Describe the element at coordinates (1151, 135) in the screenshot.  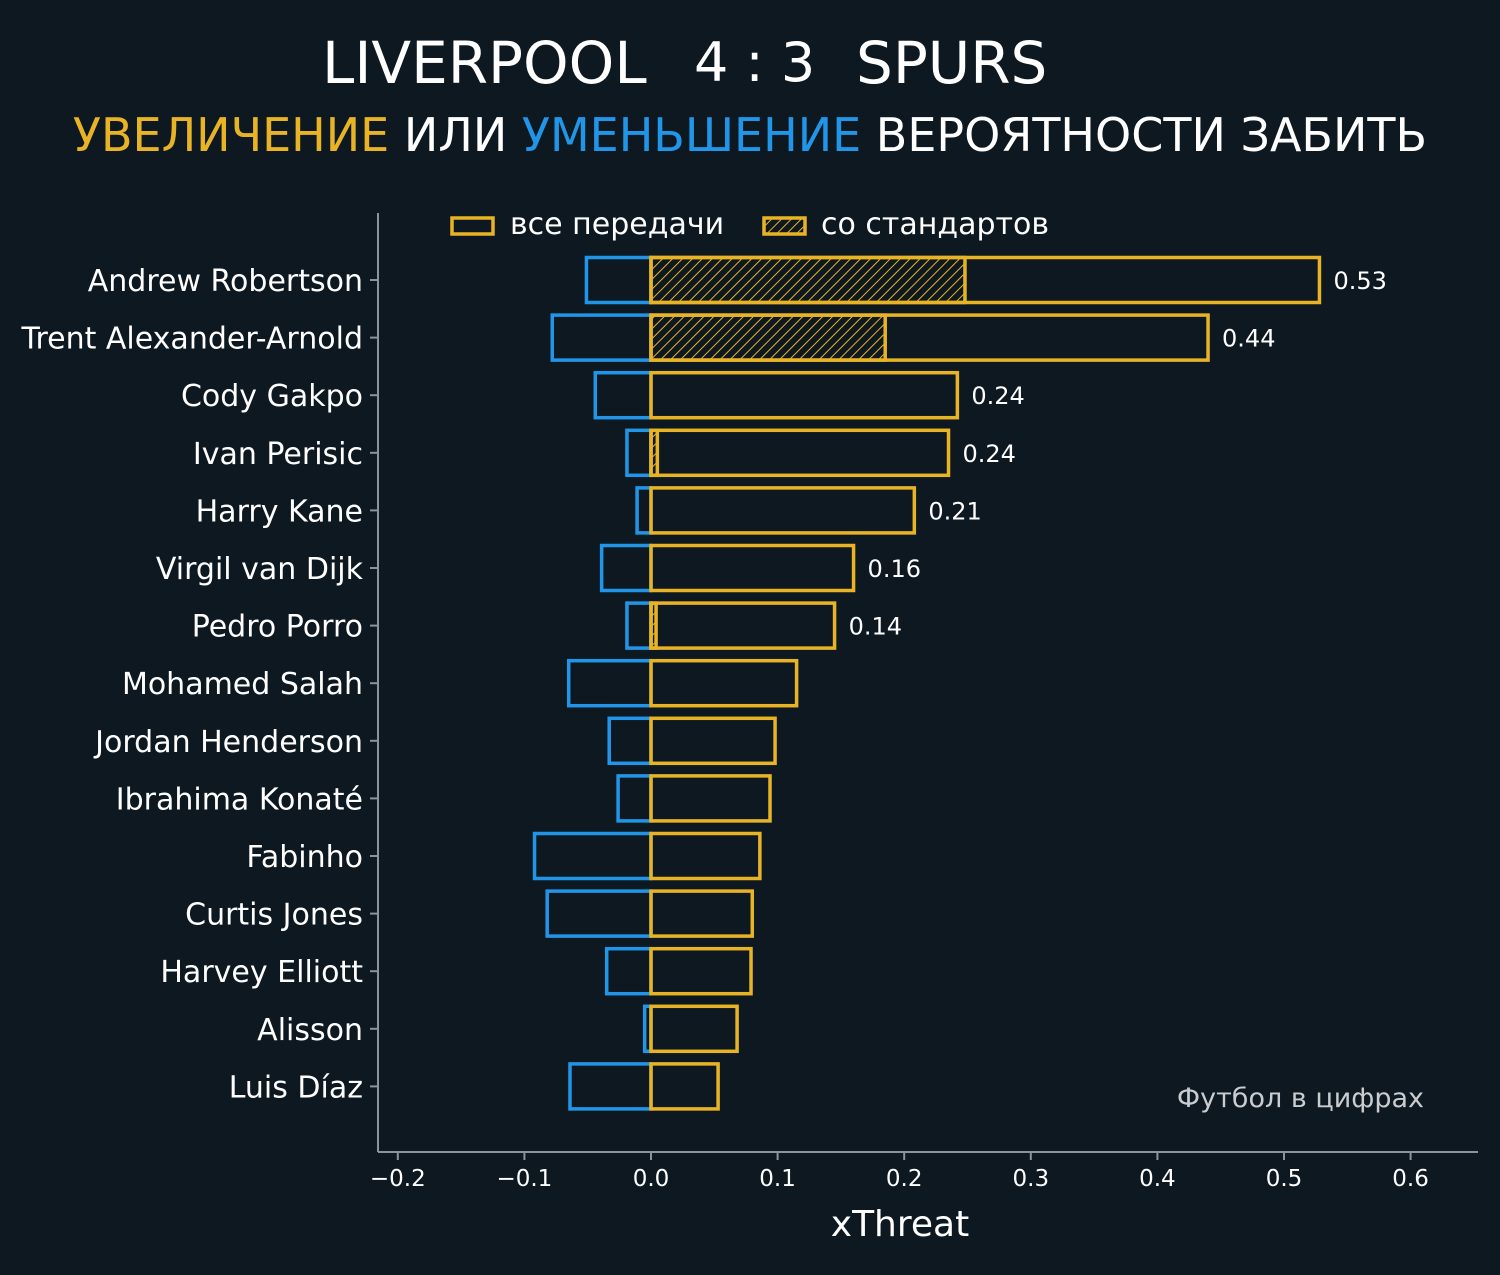
I see `subtitle-rest: ВЕРОЯТНОСТИ ЗАБИТЬ` at that location.